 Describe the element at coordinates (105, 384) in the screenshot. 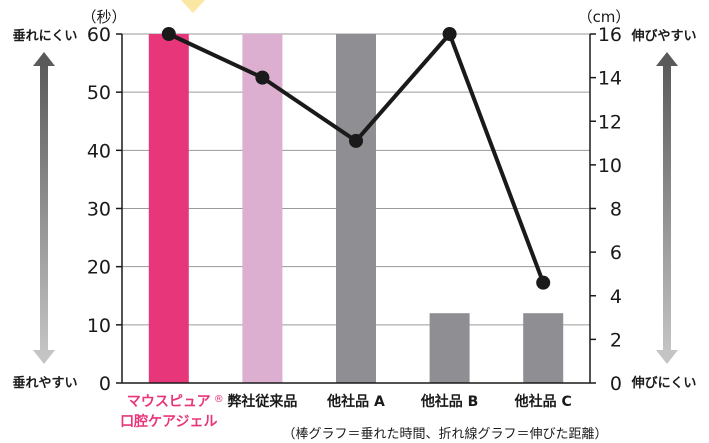

I see `left-tick-label: 0` at that location.